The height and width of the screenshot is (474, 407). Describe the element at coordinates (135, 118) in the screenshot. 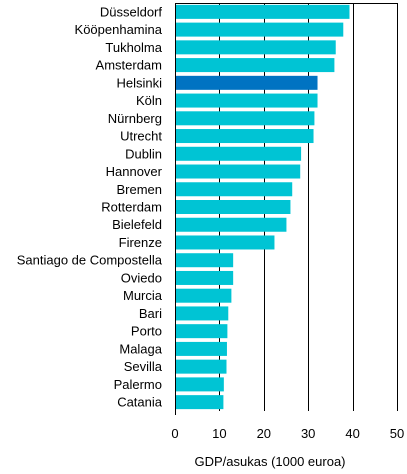

I see `category-label: Nürnberg` at that location.